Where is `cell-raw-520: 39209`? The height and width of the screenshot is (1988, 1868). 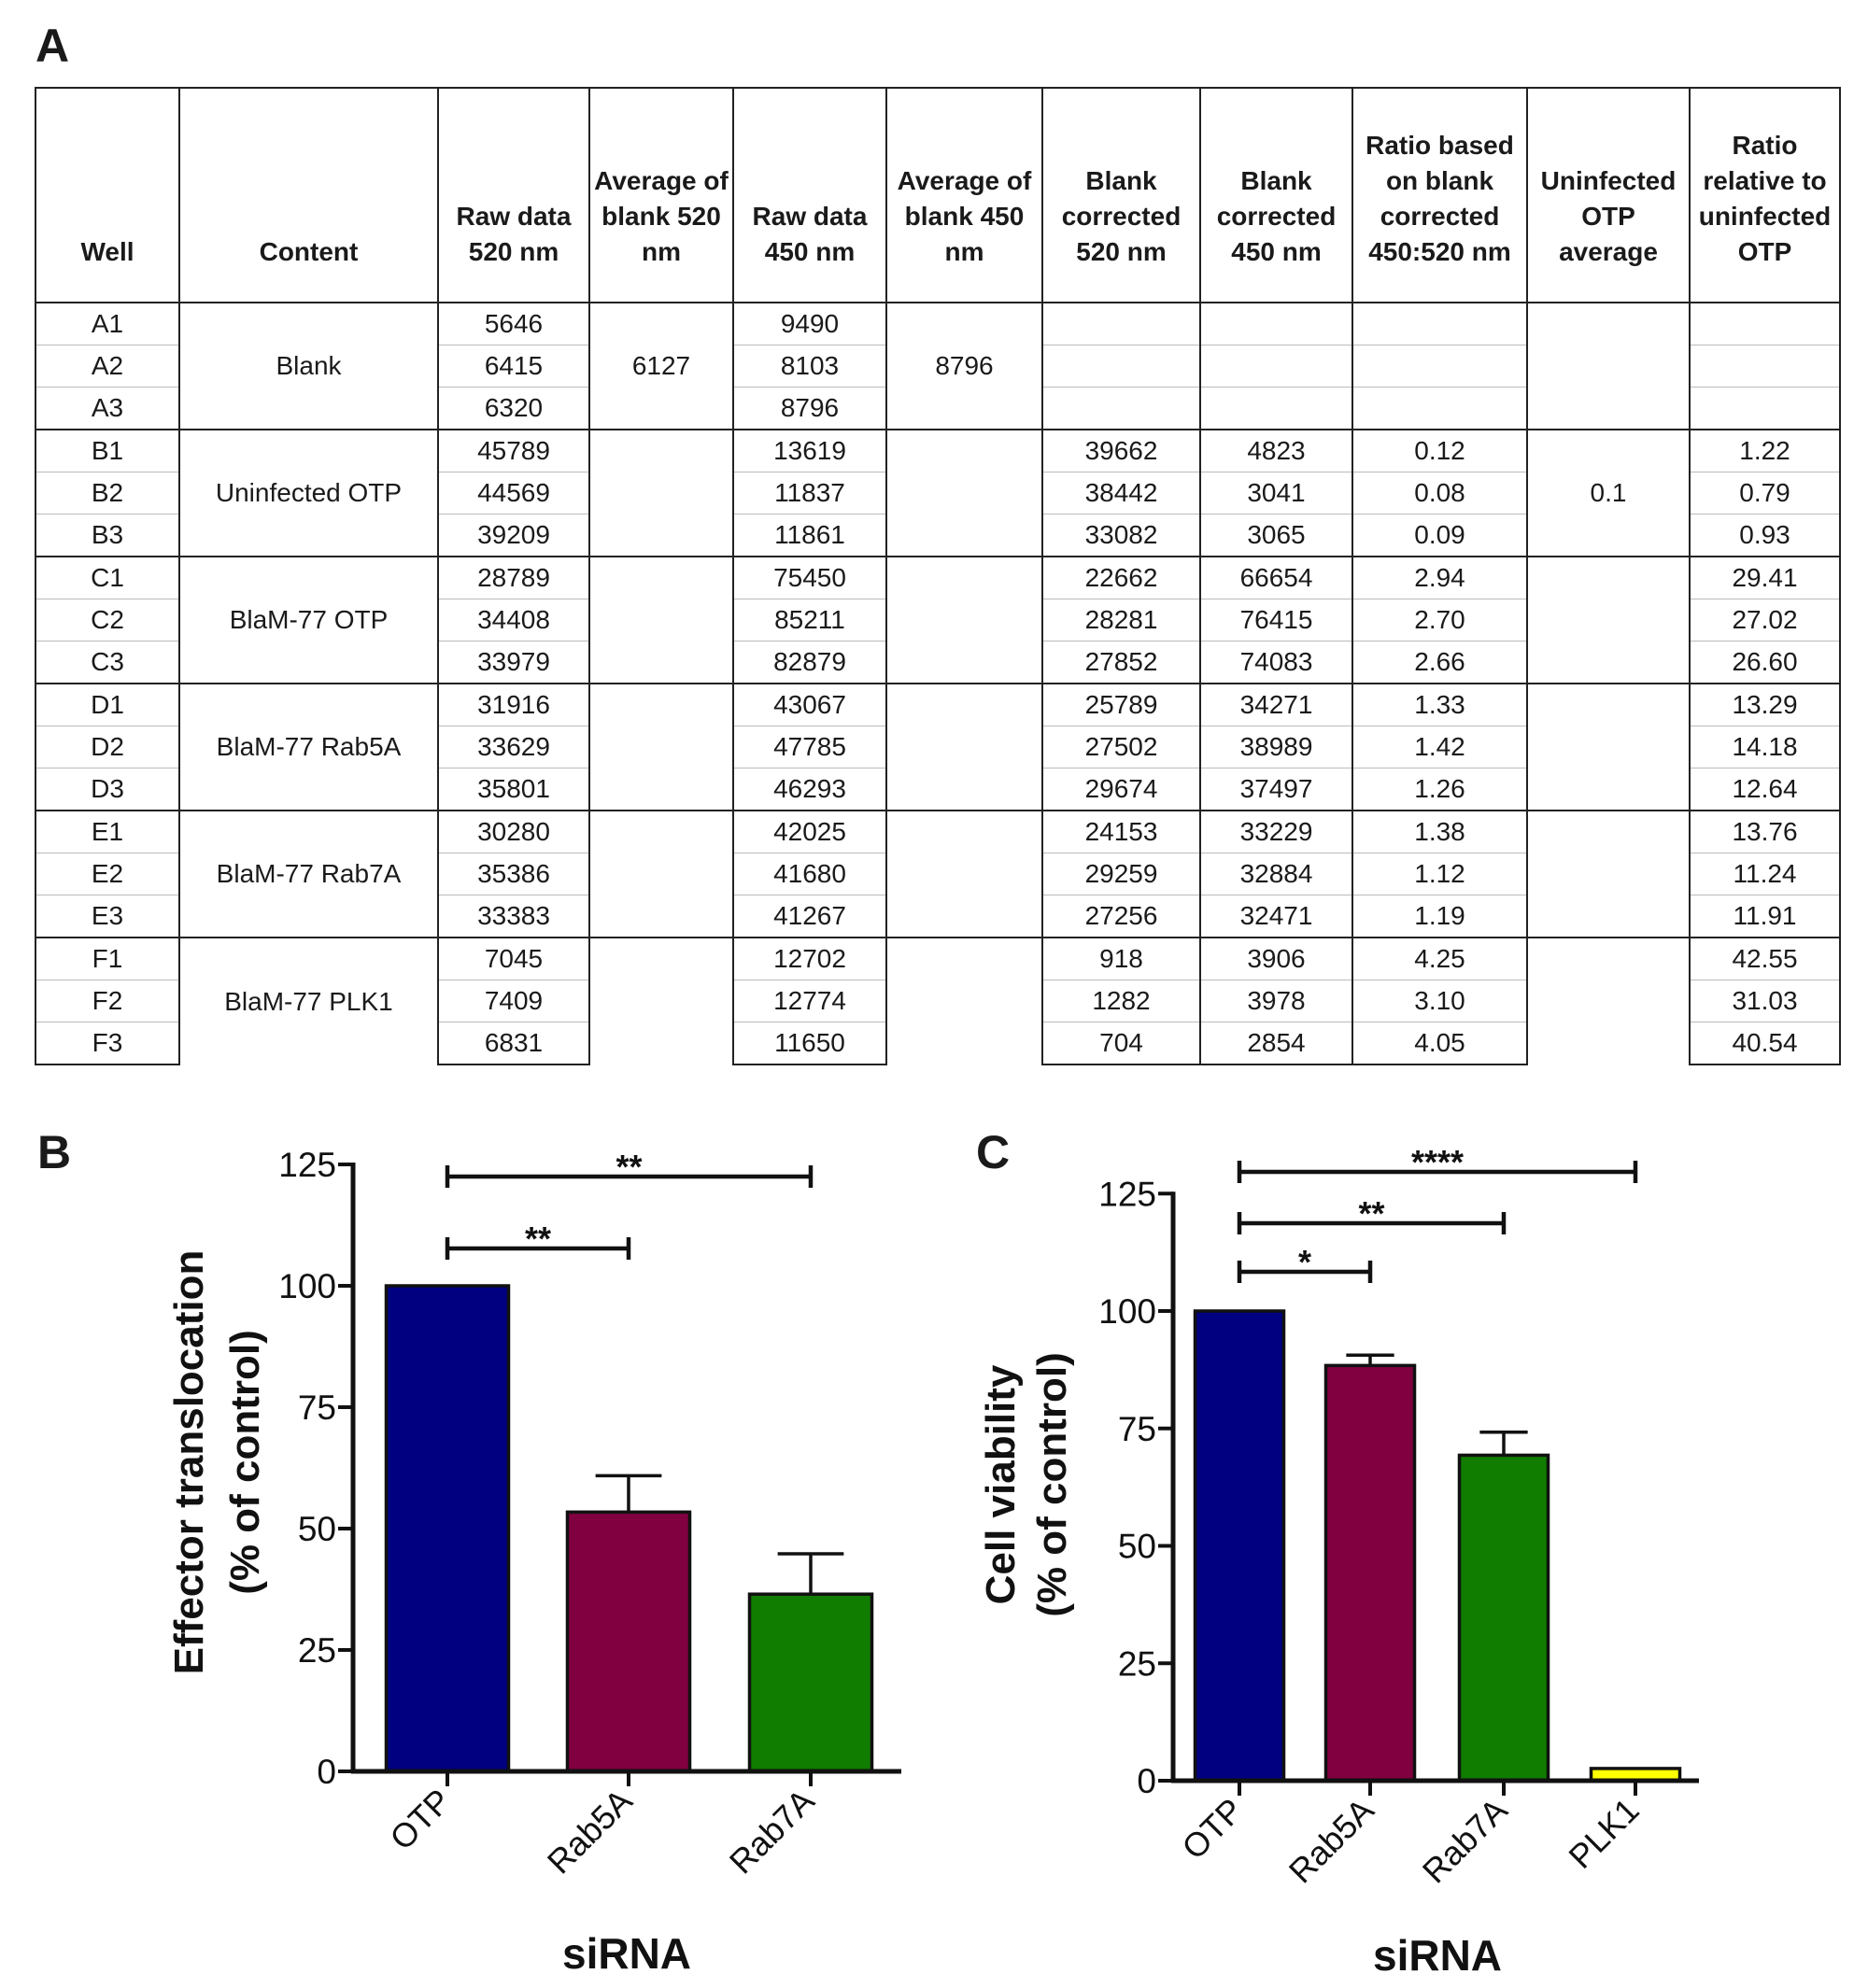 cell-raw-520: 39209 is located at coordinates (514, 535).